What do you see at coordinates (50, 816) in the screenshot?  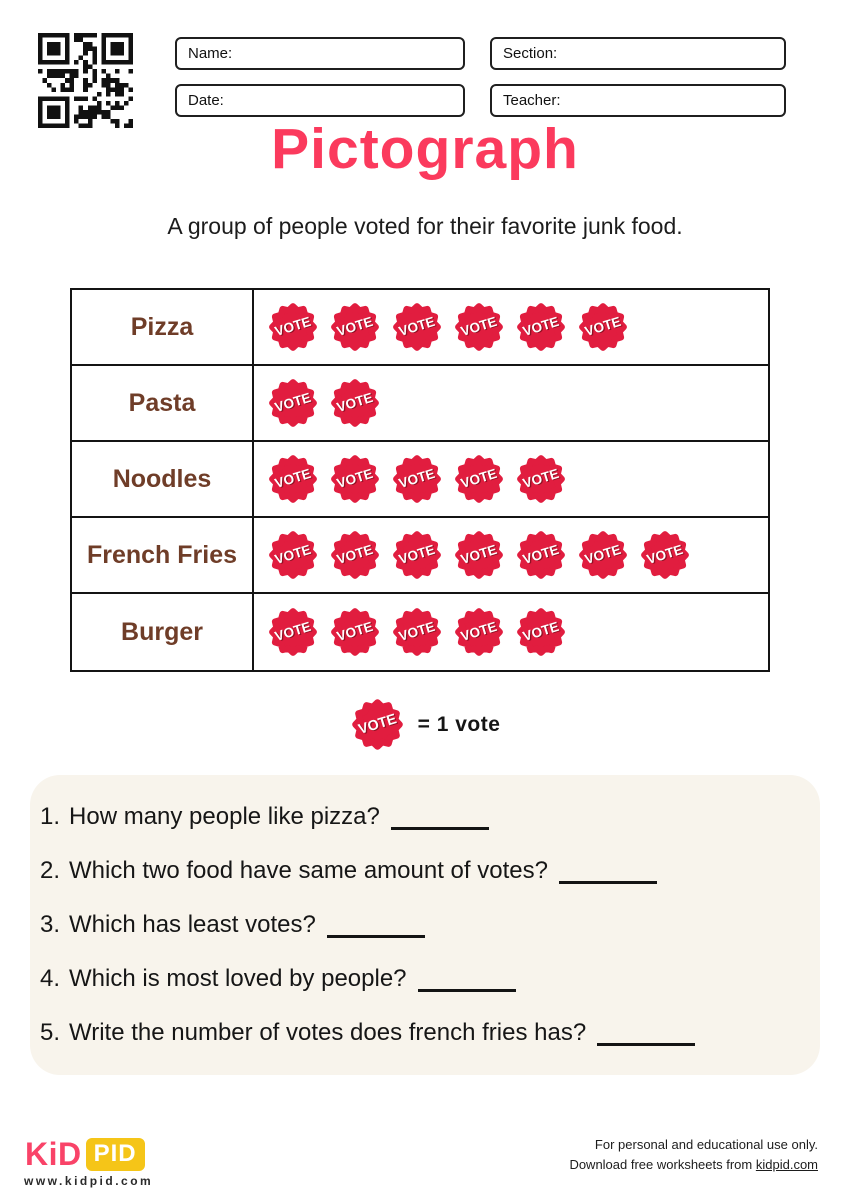 I see `question-number: 1.` at bounding box center [50, 816].